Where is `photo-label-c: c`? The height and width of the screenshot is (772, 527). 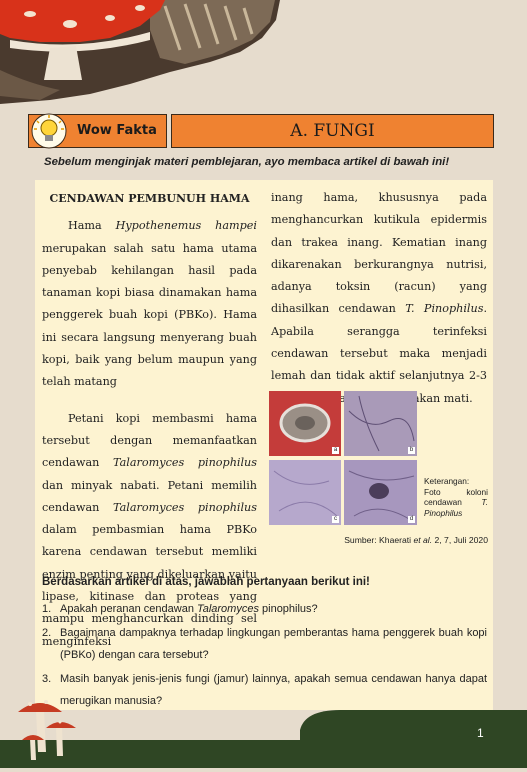 photo-label-c: c is located at coordinates (335, 519).